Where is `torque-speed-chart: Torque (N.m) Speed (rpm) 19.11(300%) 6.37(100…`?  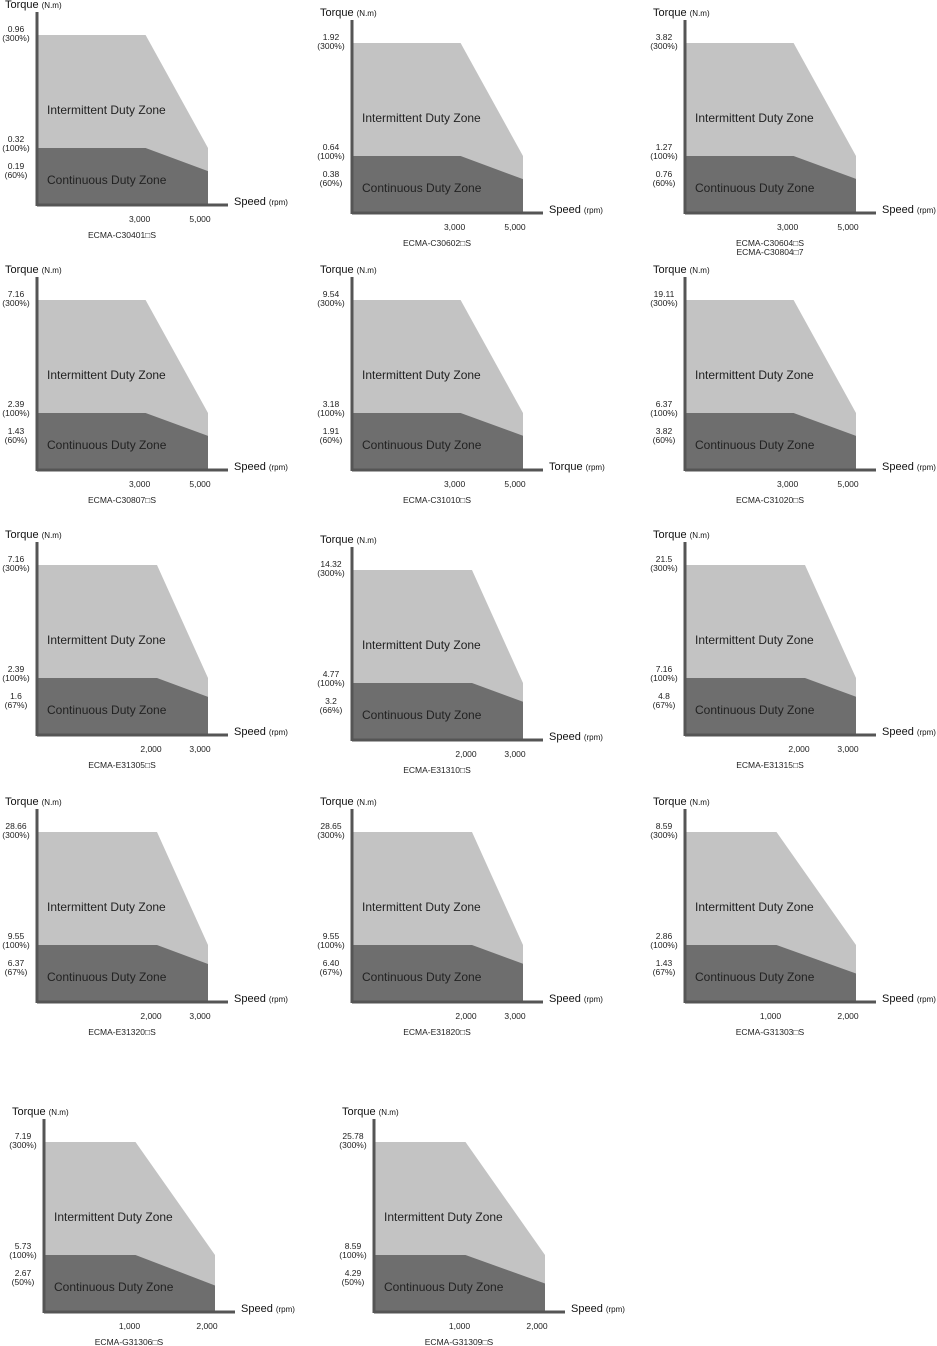 torque-speed-chart: Torque (N.m) Speed (rpm) 19.11(300%) 6.37(100… is located at coordinates (793, 384).